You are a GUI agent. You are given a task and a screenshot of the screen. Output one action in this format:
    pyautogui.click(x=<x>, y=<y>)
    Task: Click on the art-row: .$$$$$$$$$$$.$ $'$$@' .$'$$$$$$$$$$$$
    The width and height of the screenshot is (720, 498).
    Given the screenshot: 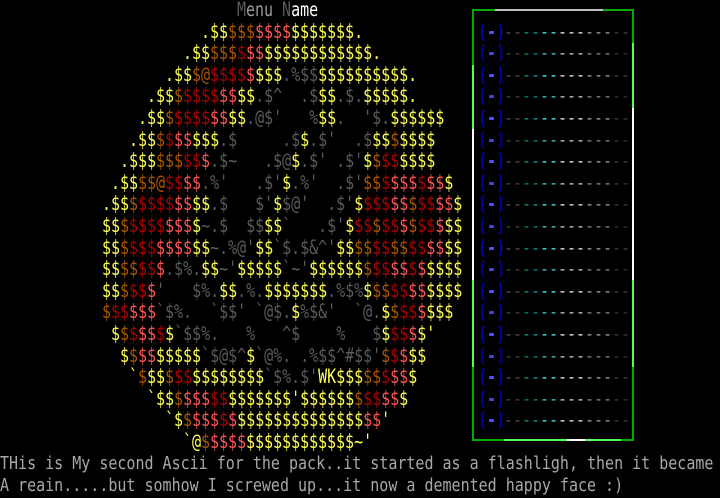 What is the action you would take?
    pyautogui.click(x=282, y=205)
    